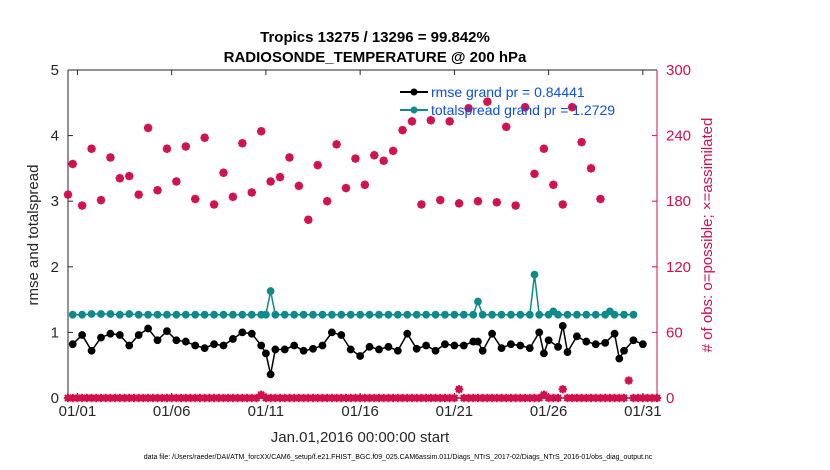  Describe the element at coordinates (360, 411) in the screenshot. I see `x-tick-label: 01/16` at that location.